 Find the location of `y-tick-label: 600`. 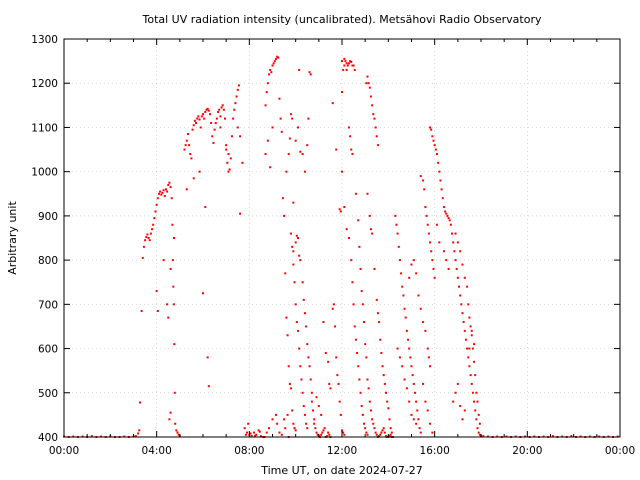

y-tick-label: 600 is located at coordinates (48, 350).